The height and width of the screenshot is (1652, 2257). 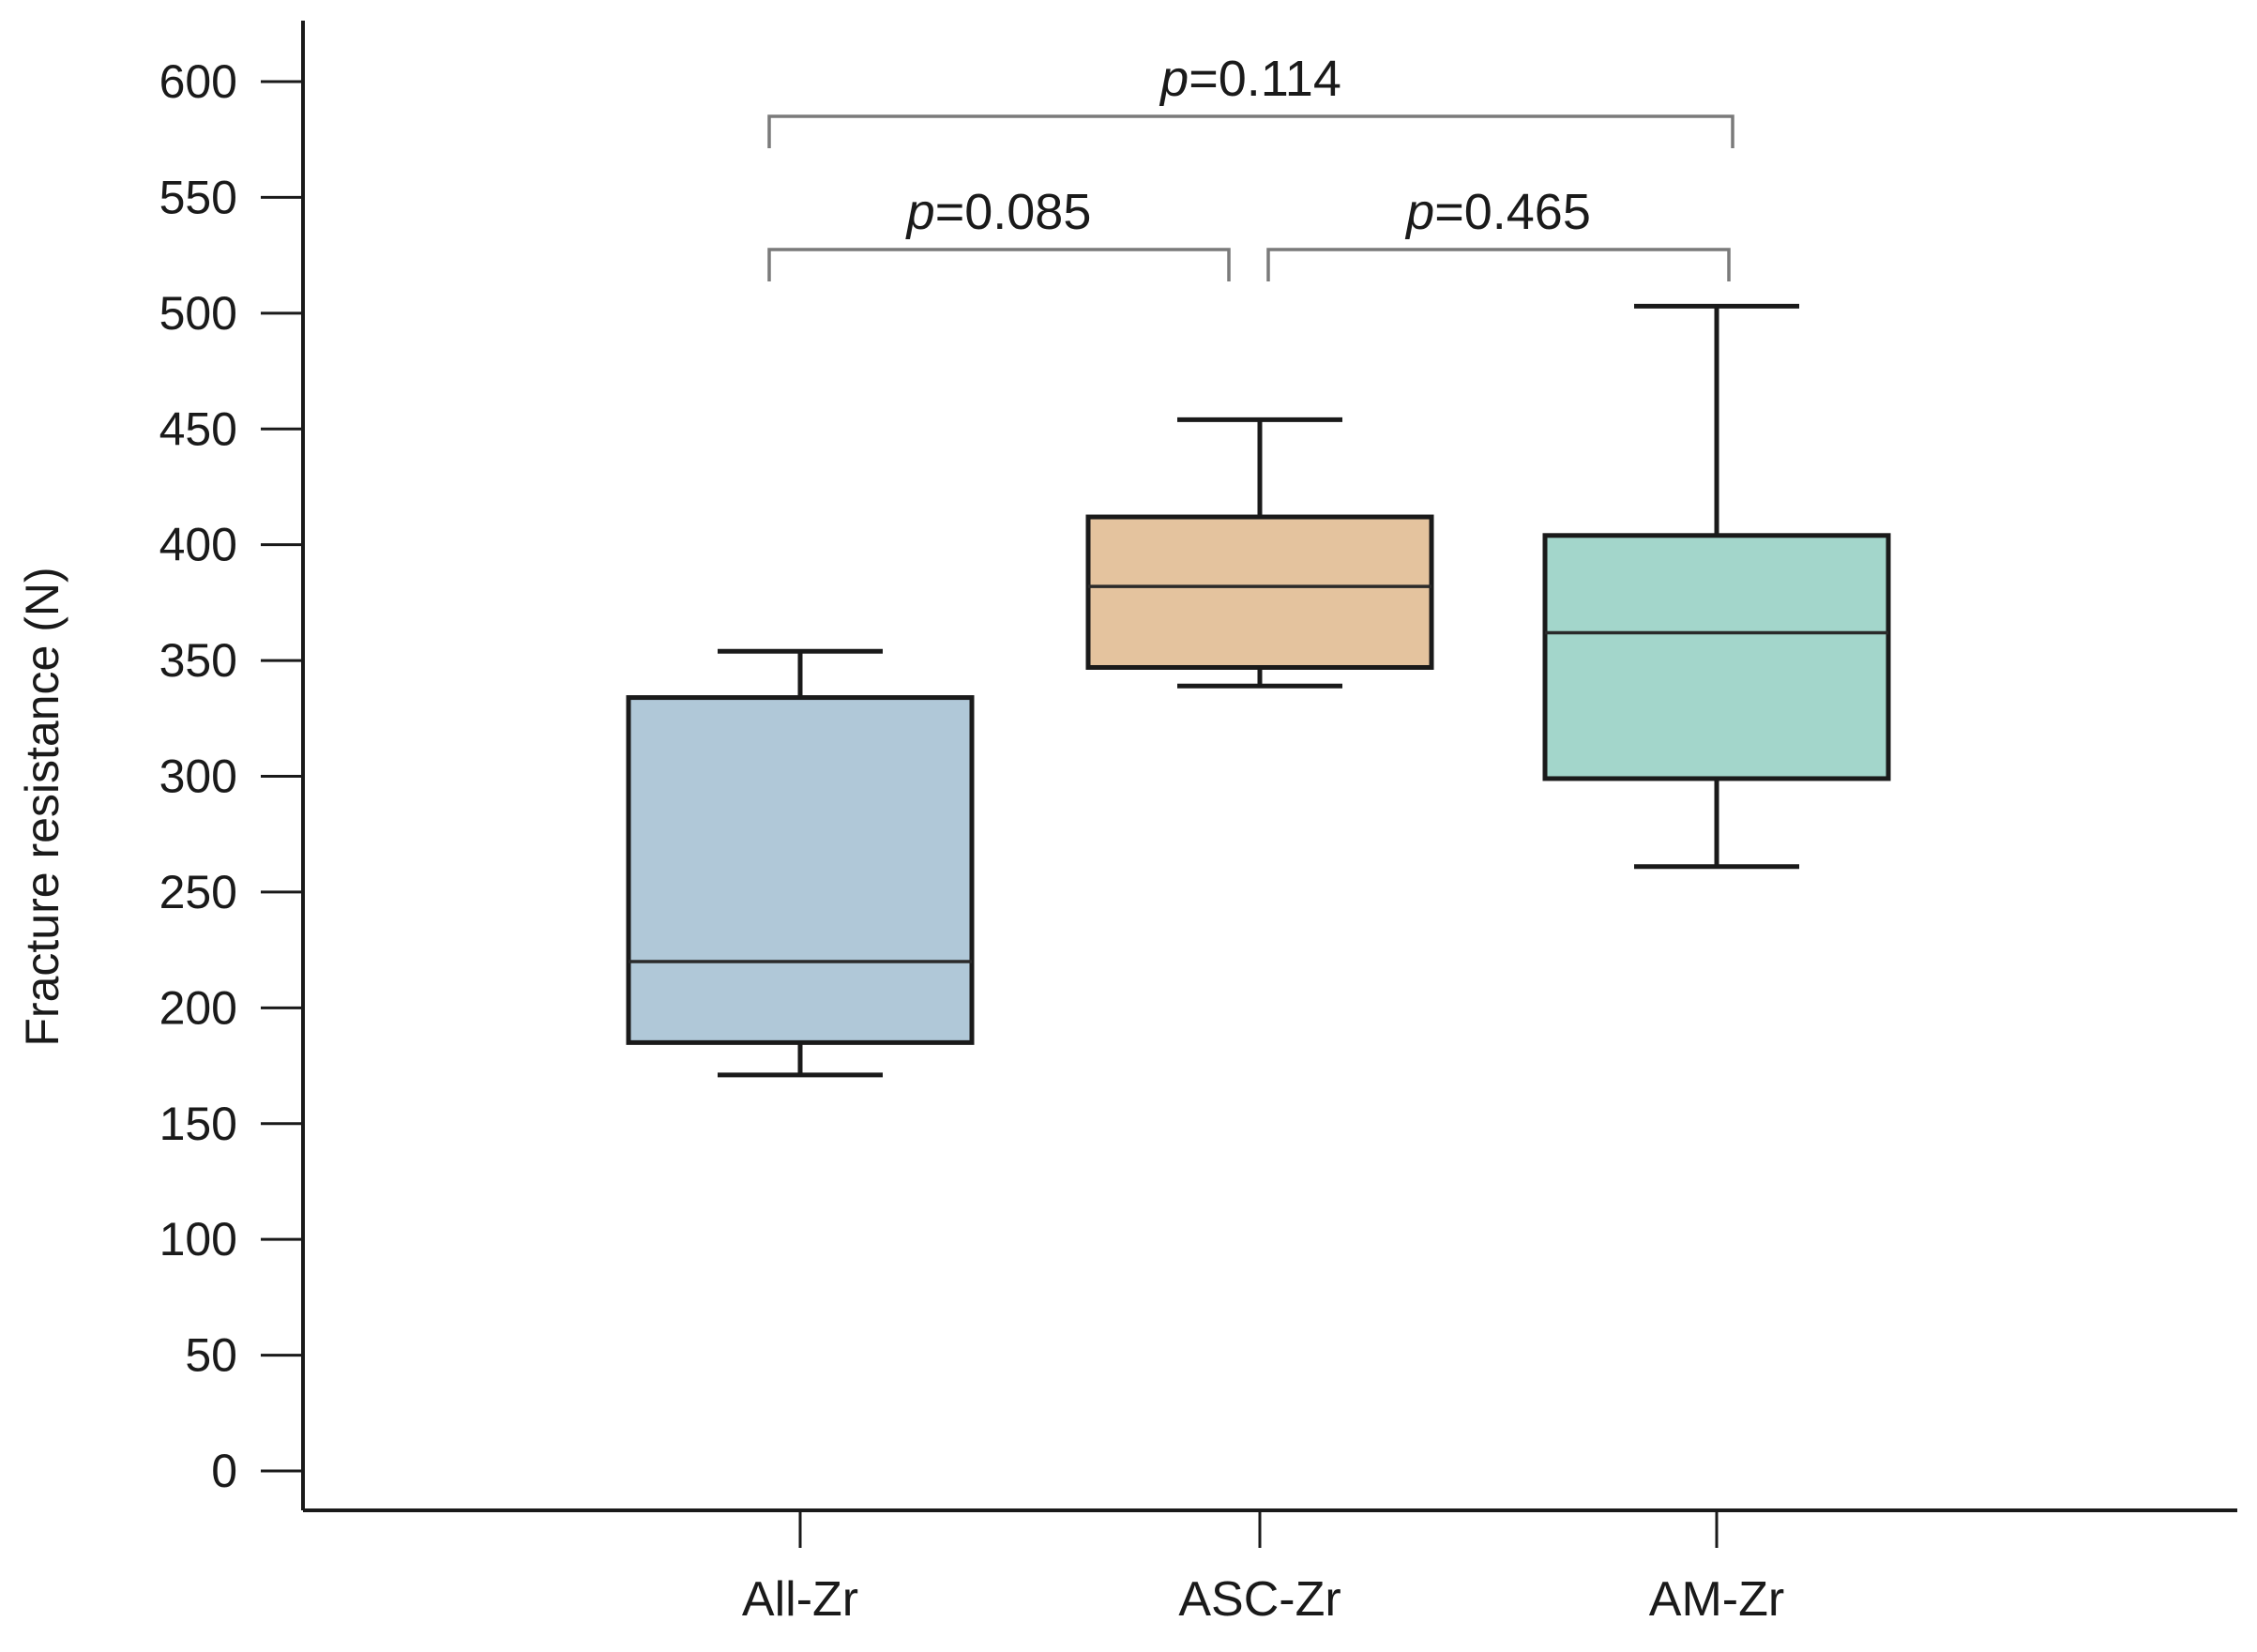 I want to click on y-tick-label: 450, so click(x=198, y=429).